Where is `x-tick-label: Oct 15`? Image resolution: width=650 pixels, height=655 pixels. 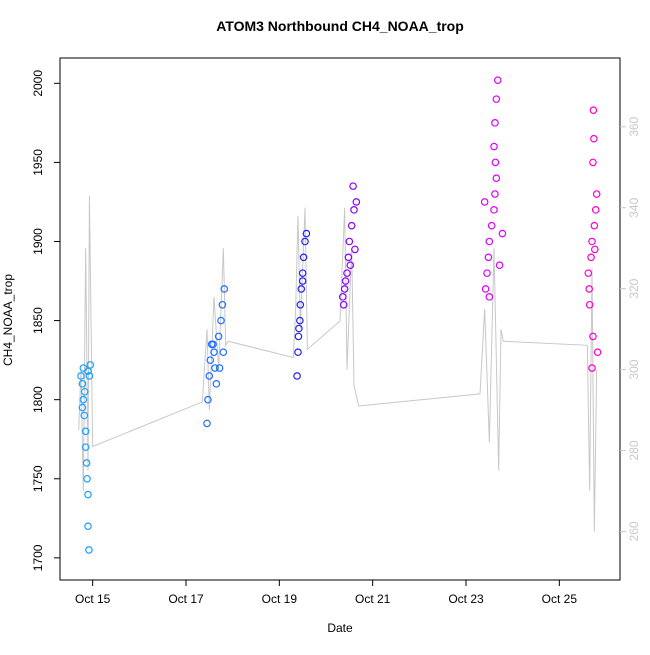 x-tick-label: Oct 15 is located at coordinates (93, 599).